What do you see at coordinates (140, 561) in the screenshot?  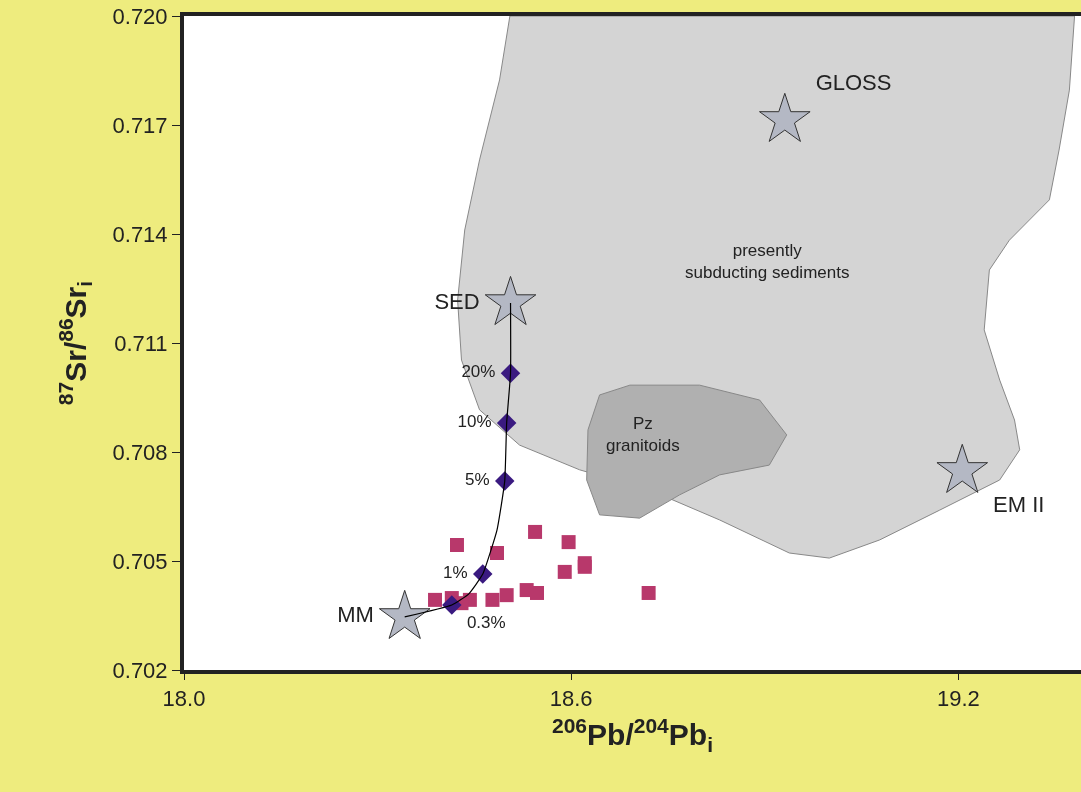 I see `y-tick-label: 0.705` at bounding box center [140, 561].